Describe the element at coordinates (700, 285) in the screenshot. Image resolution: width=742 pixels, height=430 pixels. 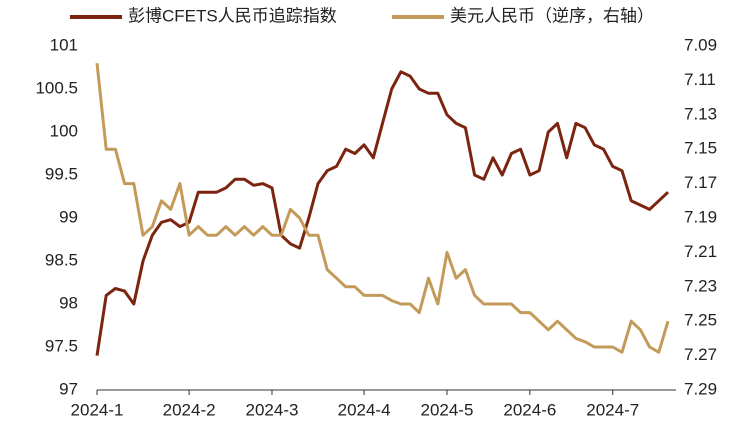
I see `y2-tick-label: 7.23` at that location.